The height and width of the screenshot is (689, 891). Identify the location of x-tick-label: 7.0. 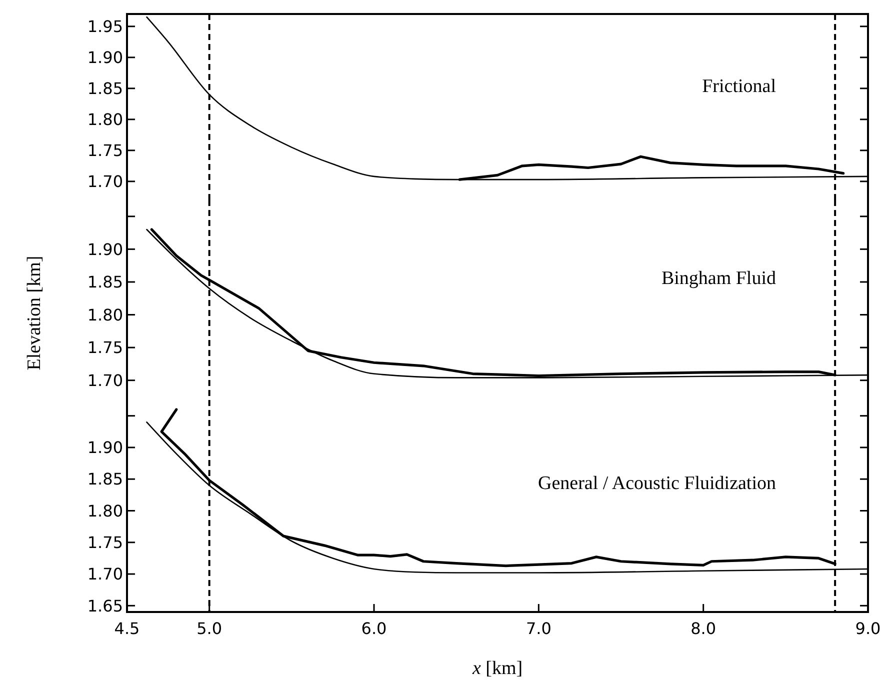
(539, 628).